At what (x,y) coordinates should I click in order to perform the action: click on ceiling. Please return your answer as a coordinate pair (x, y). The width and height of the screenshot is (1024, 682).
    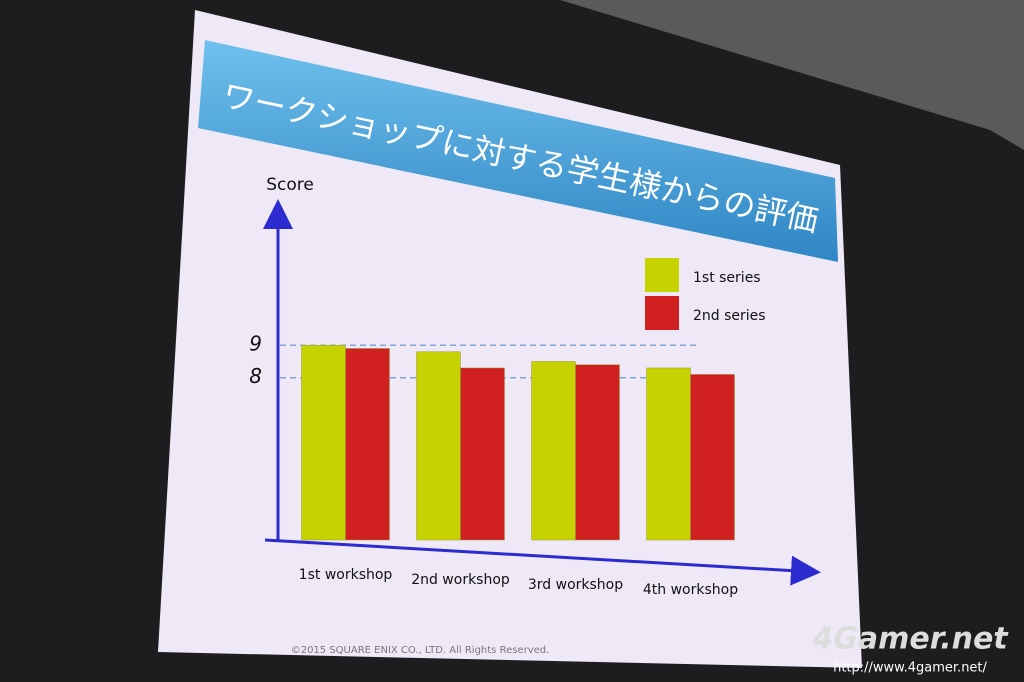
    Looking at the image, I should click on (792, 75).